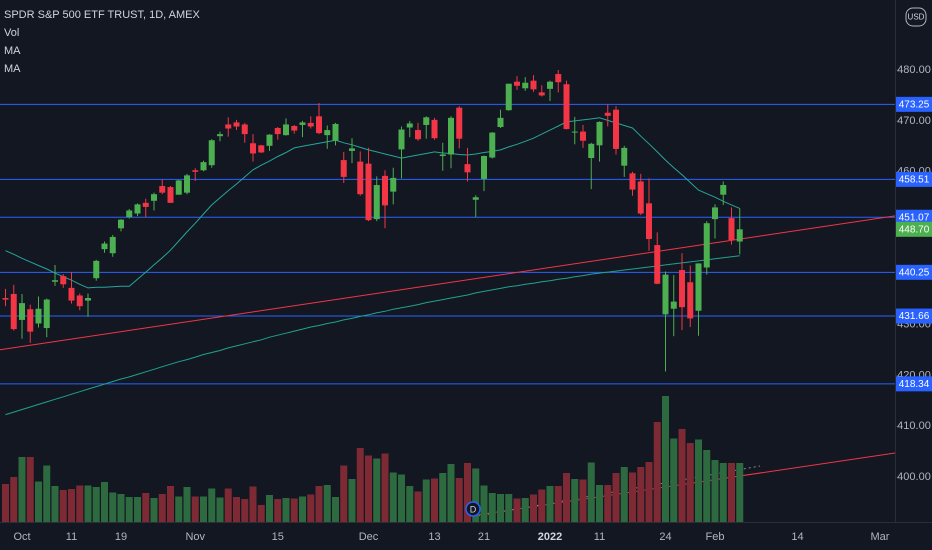  I want to click on y-tick-label: 480.00, so click(914, 70).